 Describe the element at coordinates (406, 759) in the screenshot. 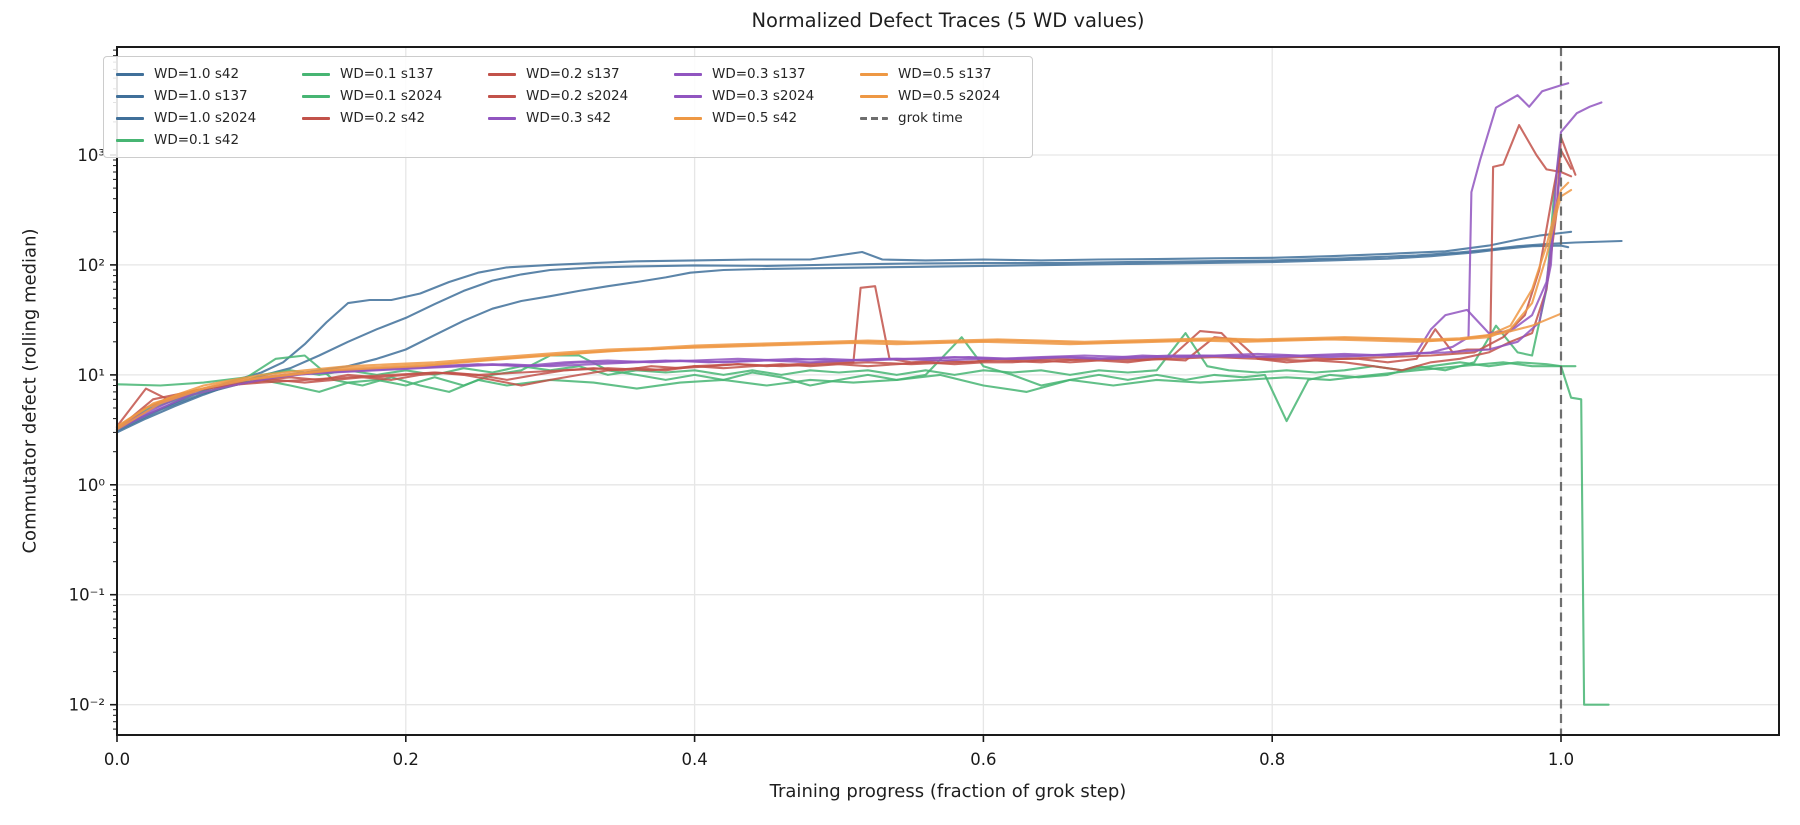

I see `x-tick-label: 0.2` at that location.